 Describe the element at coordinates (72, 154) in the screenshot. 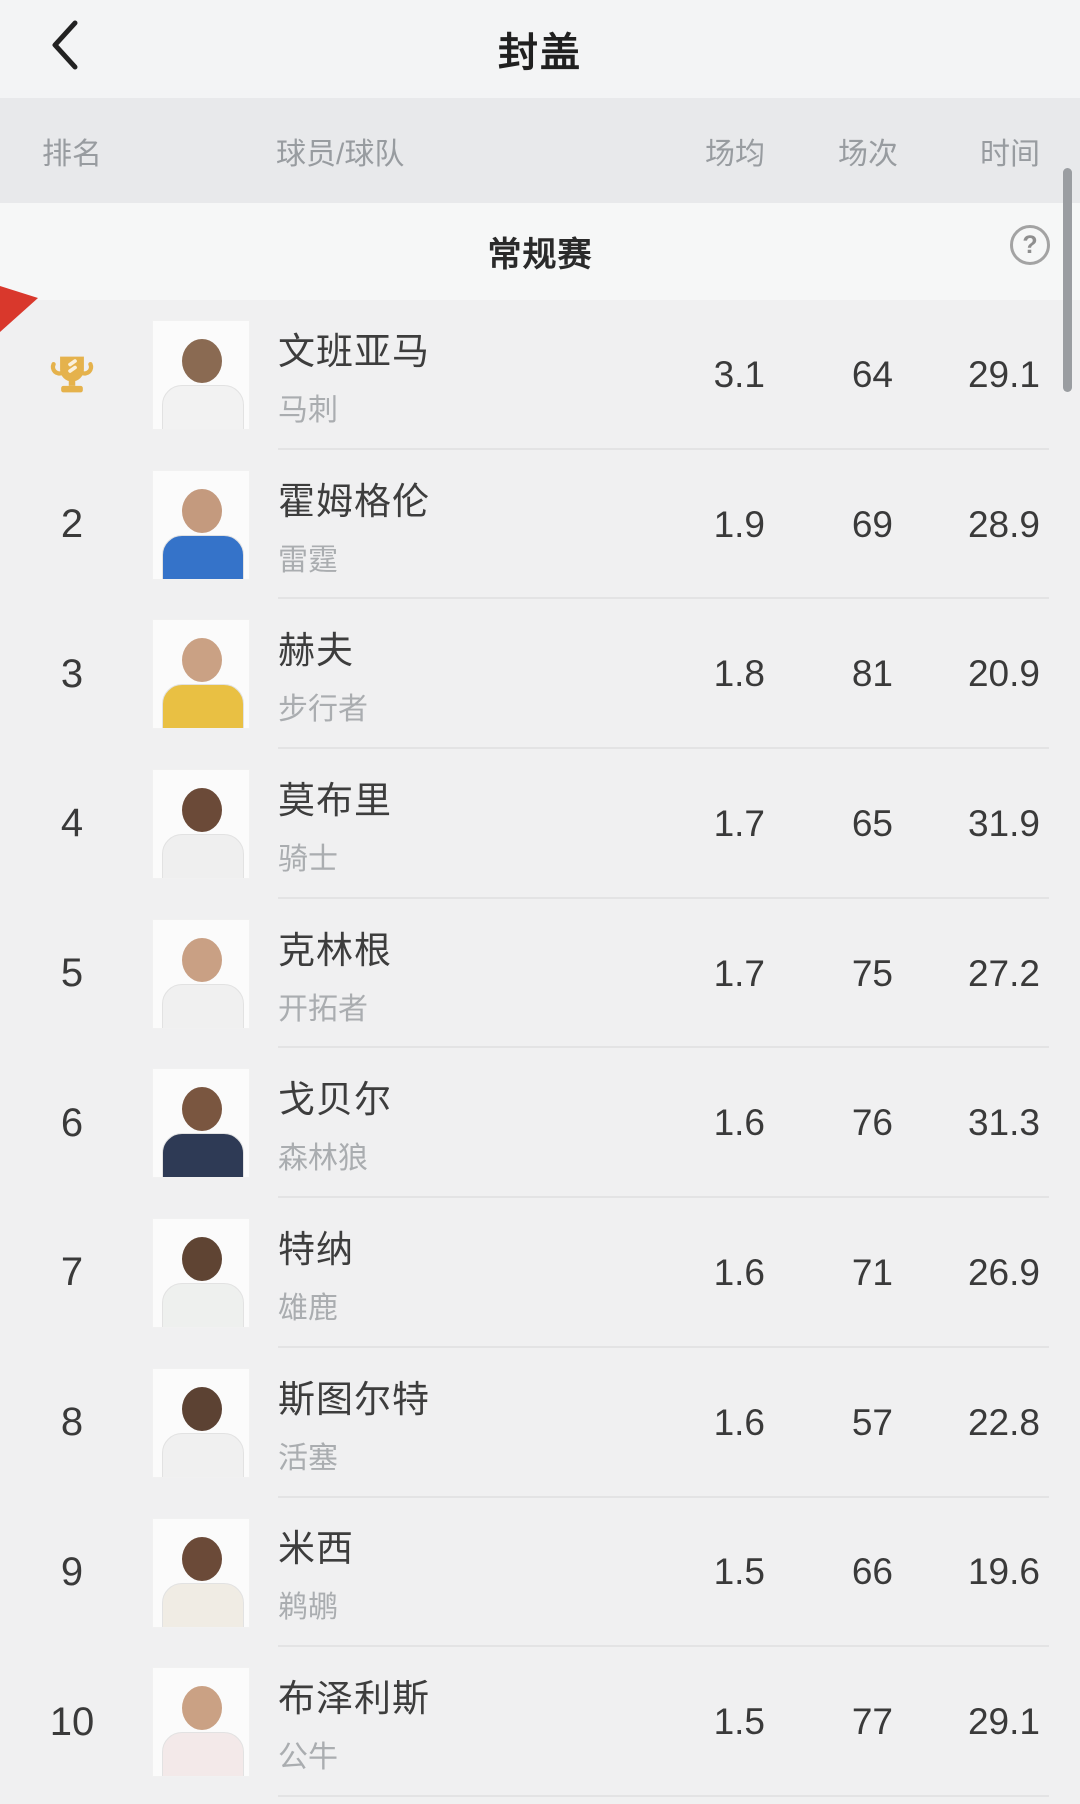

I see `header-rank: 排名` at that location.